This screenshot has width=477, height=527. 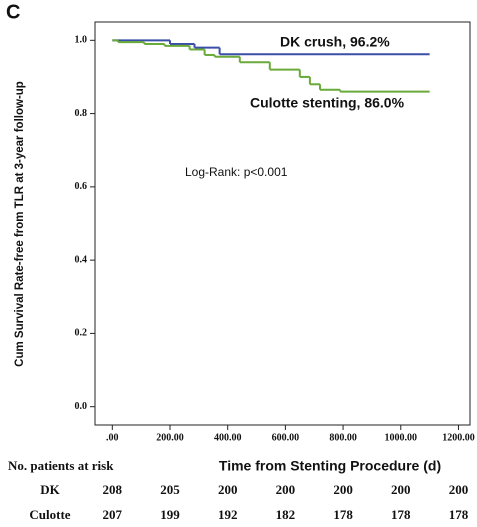 I want to click on y-tick-label: 0.4, so click(x=81, y=259).